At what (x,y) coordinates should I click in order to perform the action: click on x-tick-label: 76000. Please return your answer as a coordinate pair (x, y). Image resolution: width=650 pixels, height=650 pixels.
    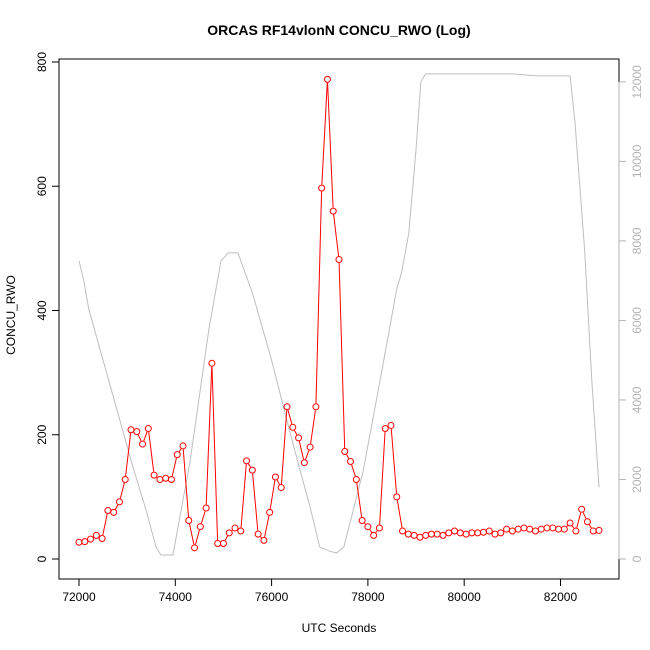
    Looking at the image, I should click on (272, 597).